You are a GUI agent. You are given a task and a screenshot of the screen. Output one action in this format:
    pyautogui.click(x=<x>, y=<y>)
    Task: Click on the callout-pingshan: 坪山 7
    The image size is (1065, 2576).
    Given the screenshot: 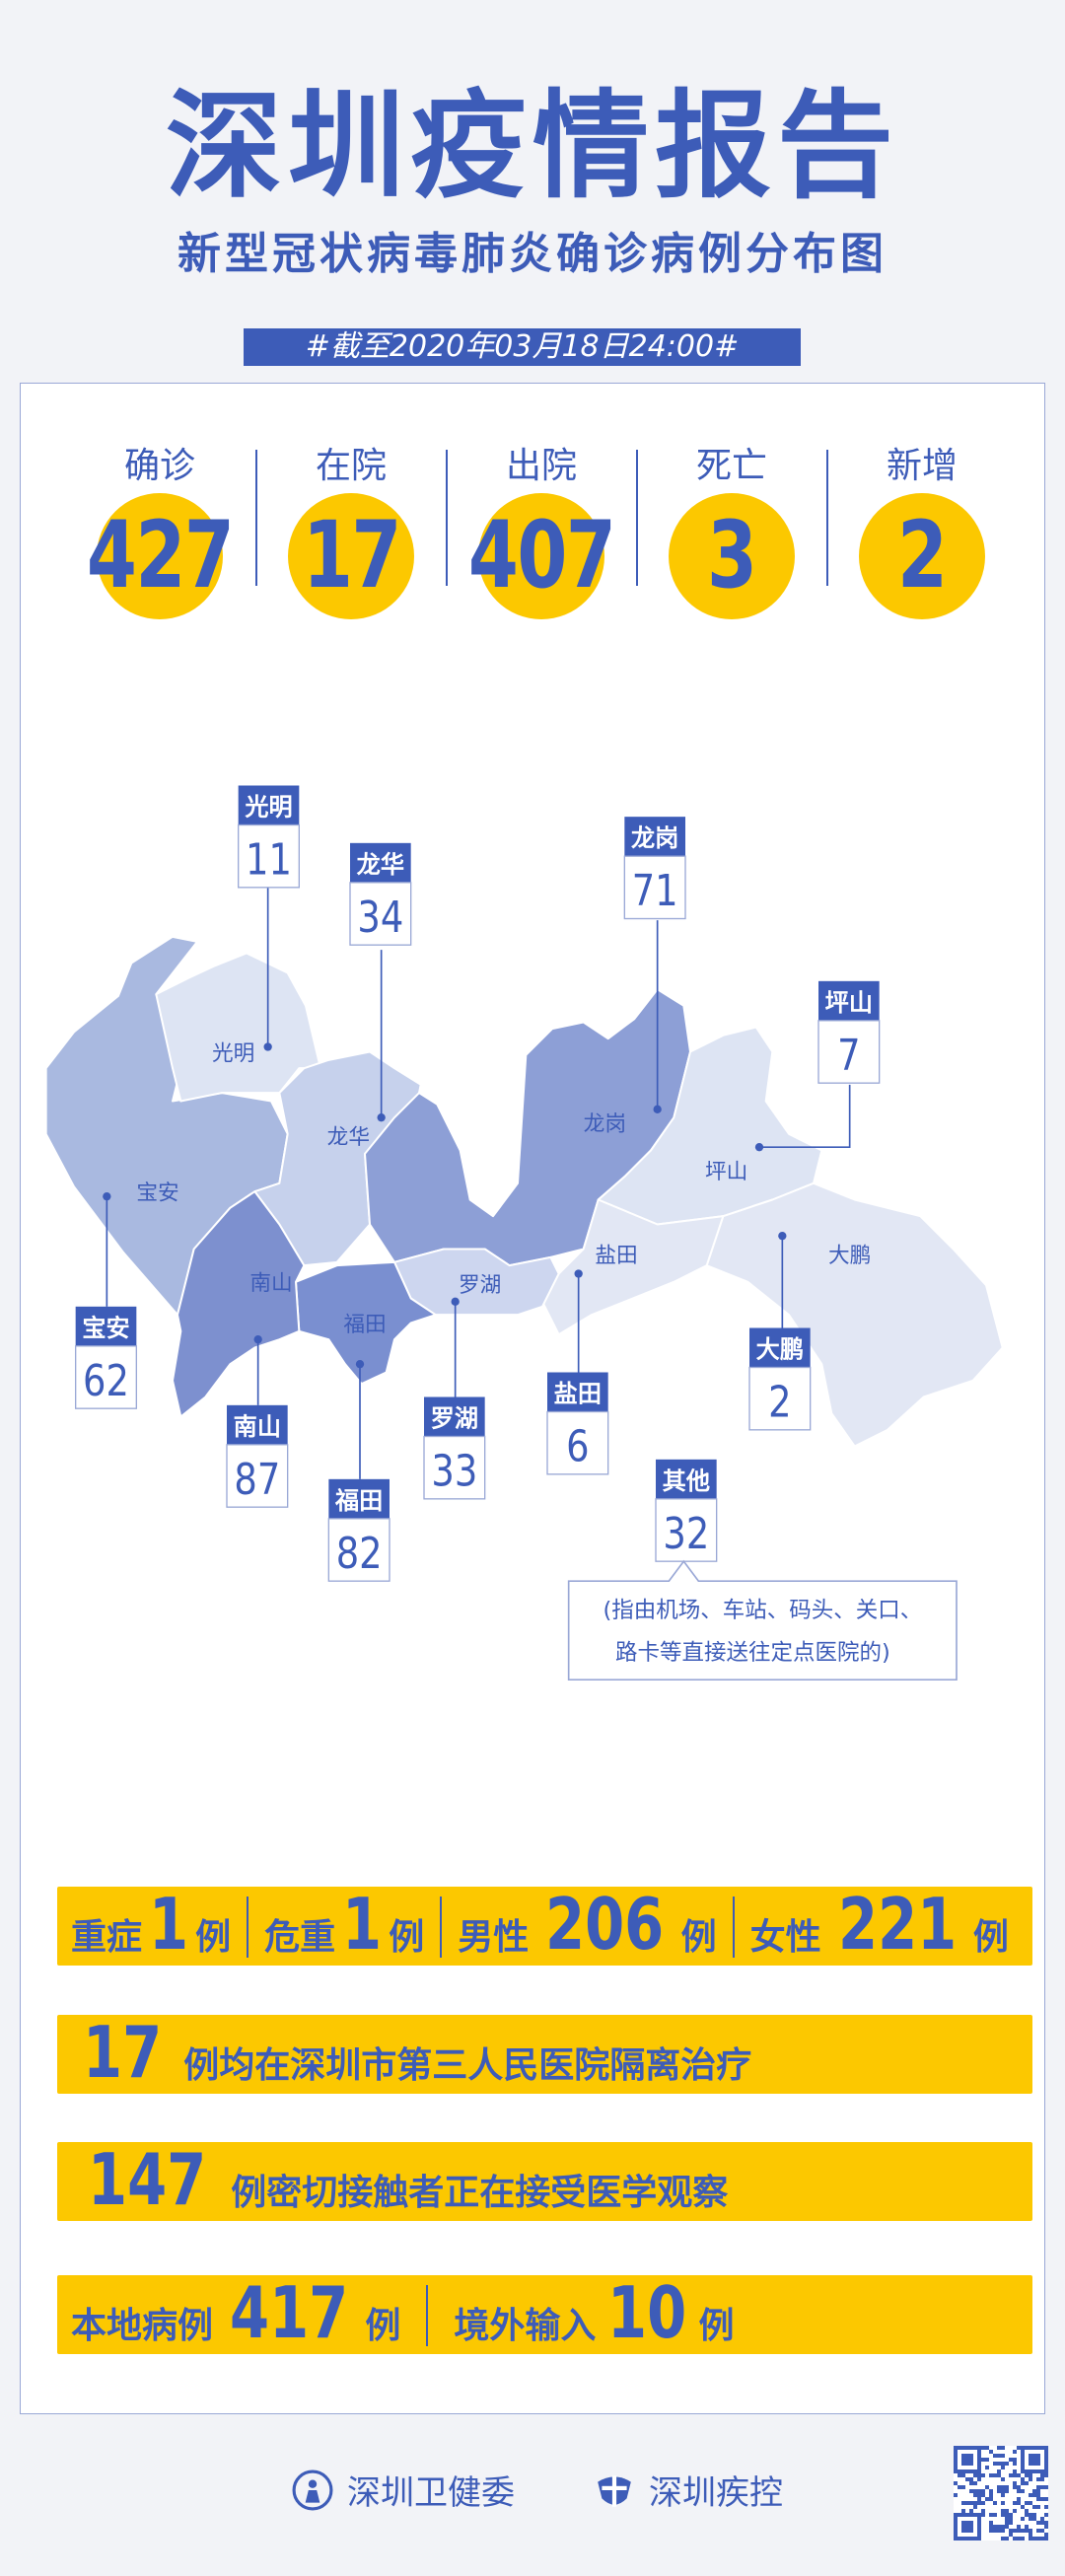 What is the action you would take?
    pyautogui.click(x=849, y=1032)
    